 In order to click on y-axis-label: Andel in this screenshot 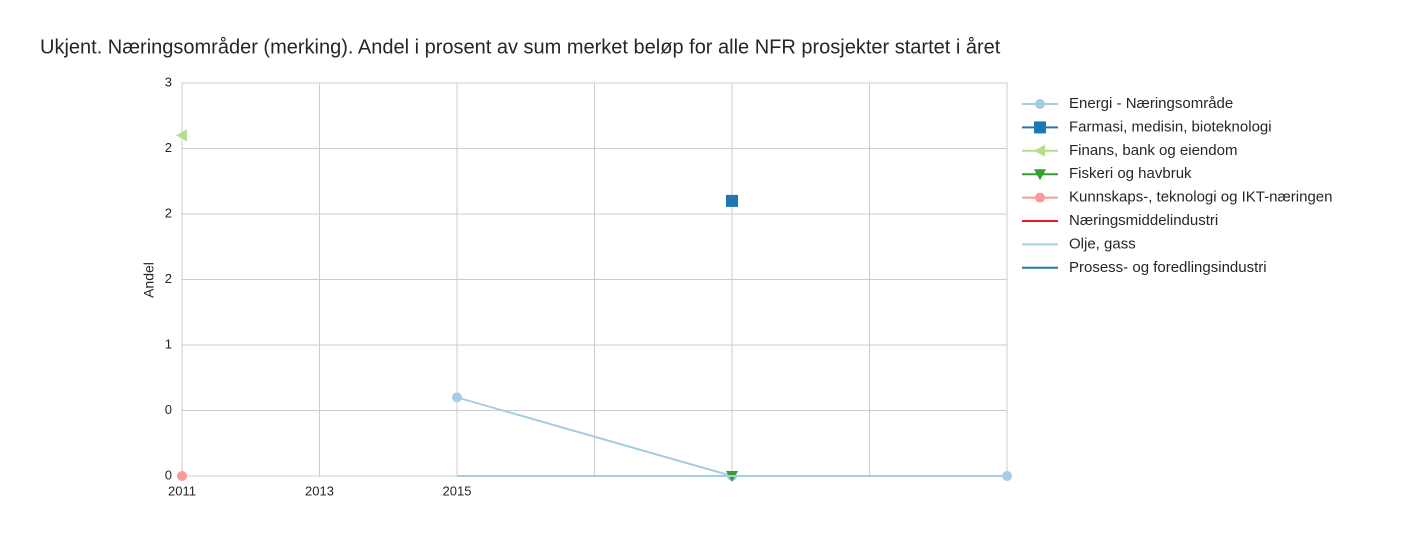, I will do `click(149, 280)`.